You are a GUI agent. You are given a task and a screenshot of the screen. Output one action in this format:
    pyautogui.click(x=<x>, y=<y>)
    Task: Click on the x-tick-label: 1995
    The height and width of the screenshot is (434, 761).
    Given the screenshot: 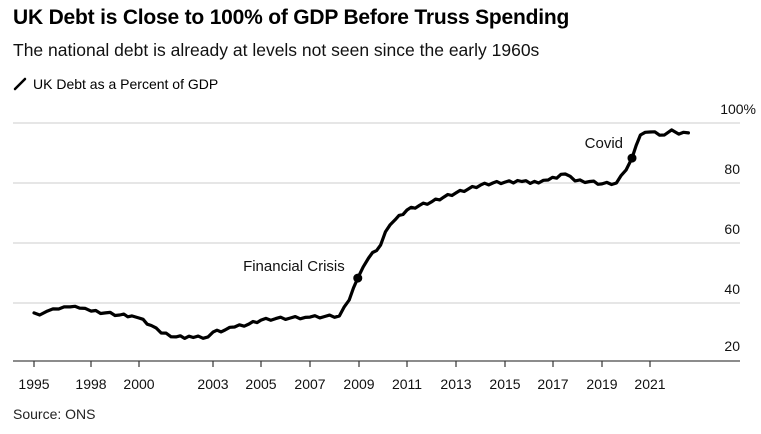 What is the action you would take?
    pyautogui.click(x=33, y=384)
    